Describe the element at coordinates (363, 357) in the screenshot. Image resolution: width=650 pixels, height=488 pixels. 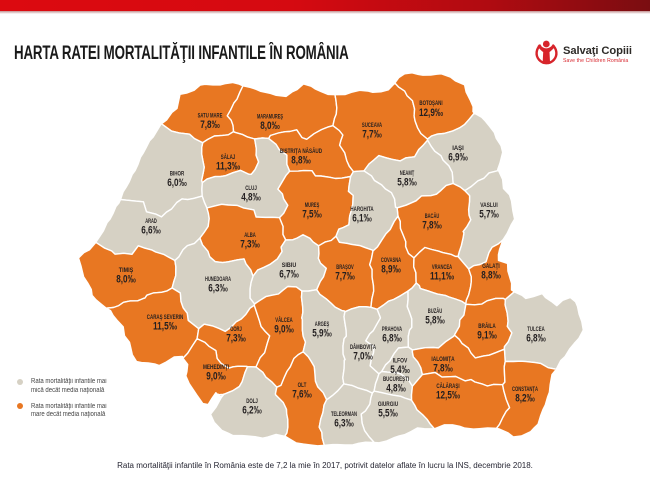
I see `svg-text: 7,0‰` at that location.